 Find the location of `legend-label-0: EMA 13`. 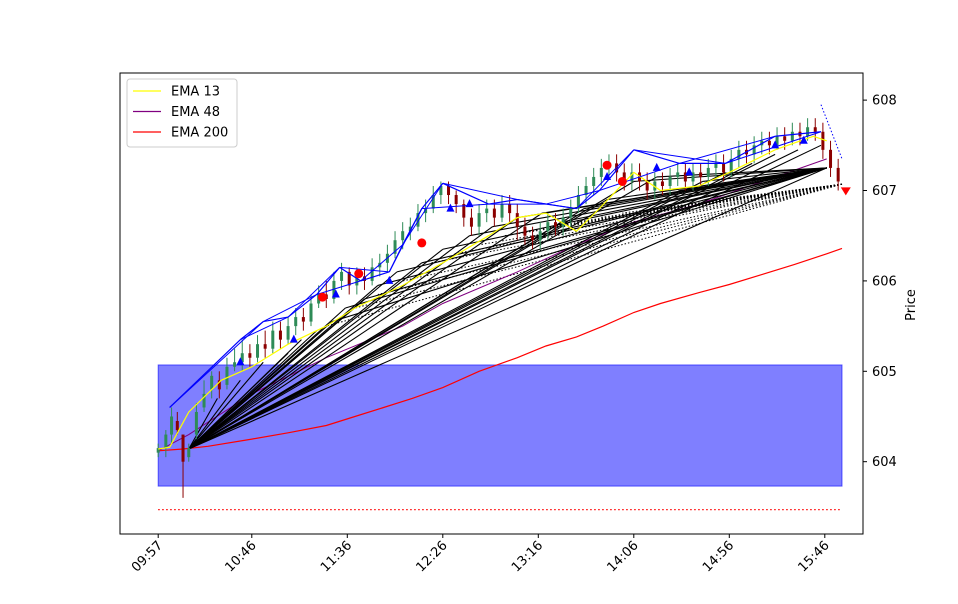

legend-label-0: EMA 13 is located at coordinates (195, 92).